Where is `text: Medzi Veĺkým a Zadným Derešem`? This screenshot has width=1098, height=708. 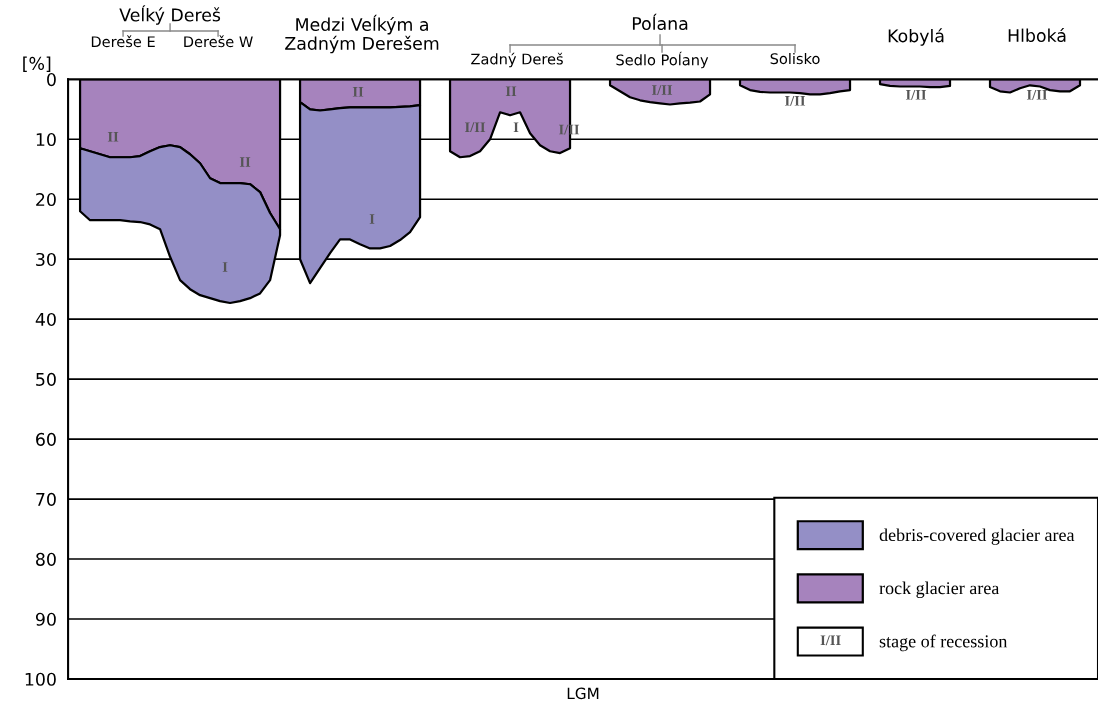
text: Medzi Veĺkým a Zadným Derešem is located at coordinates (362, 34).